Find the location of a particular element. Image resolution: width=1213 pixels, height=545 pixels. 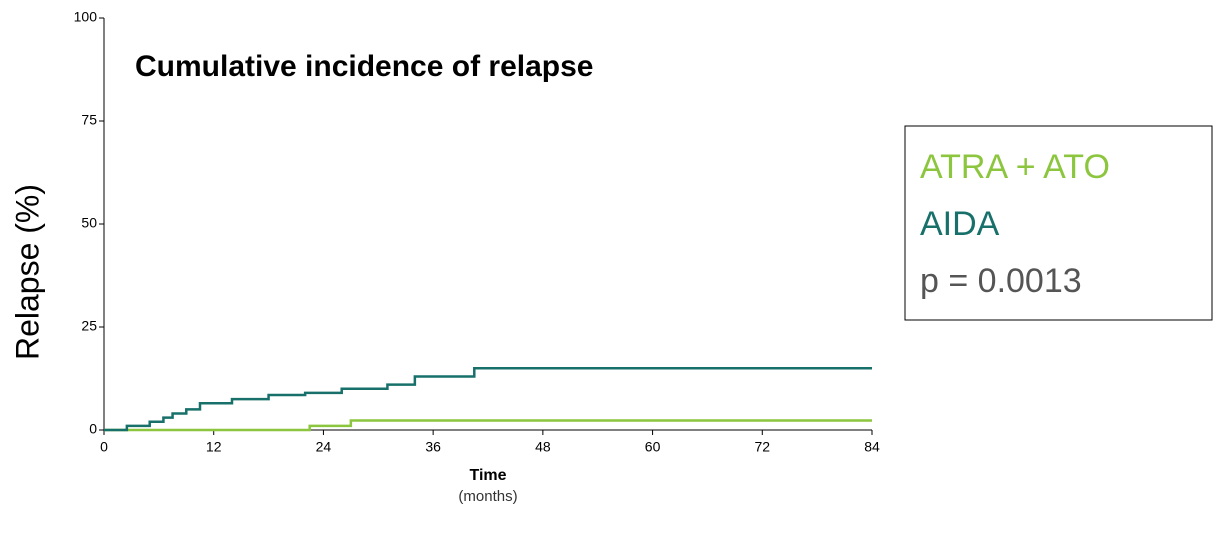

legend-box is located at coordinates (1058, 223).